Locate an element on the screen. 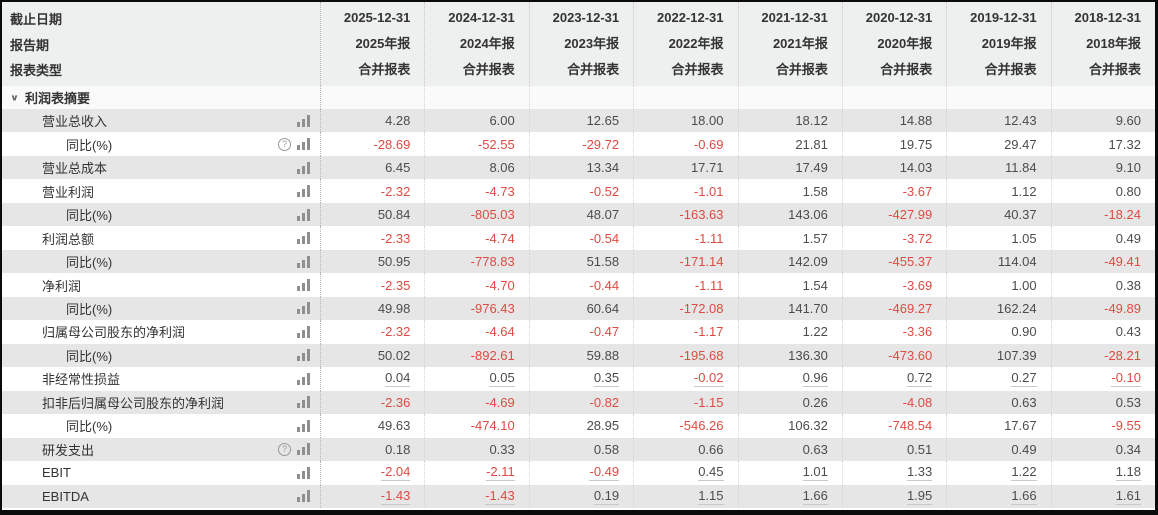 This screenshot has width=1158, height=515. value: 1.22 is located at coordinates (1024, 473).